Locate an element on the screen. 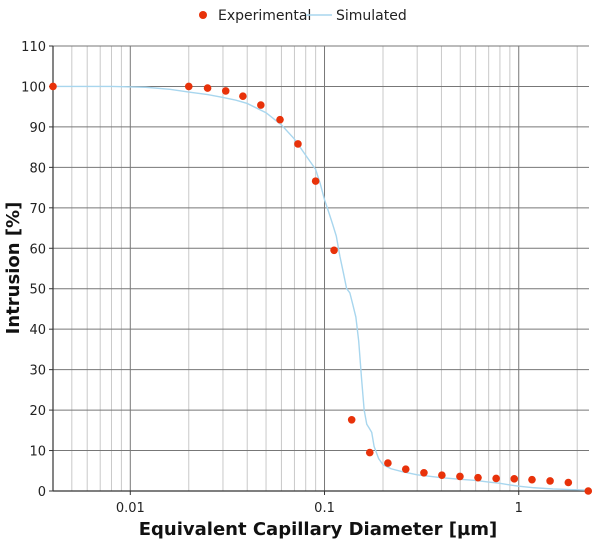 This screenshot has height=541, width=602. y-tick-label: 60 is located at coordinates (37, 249).